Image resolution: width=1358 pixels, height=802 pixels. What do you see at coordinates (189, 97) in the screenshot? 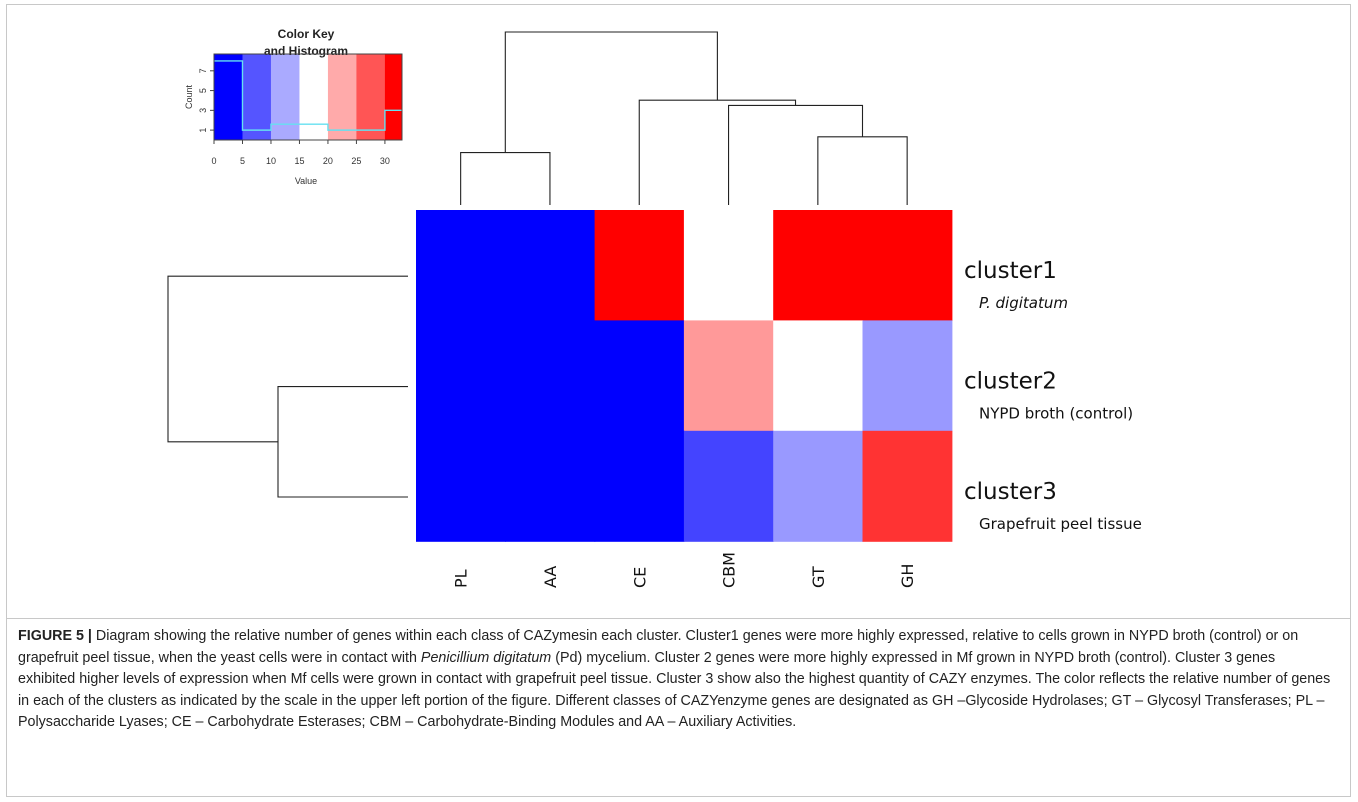
I see `color-key-ylabel: Count` at bounding box center [189, 97].